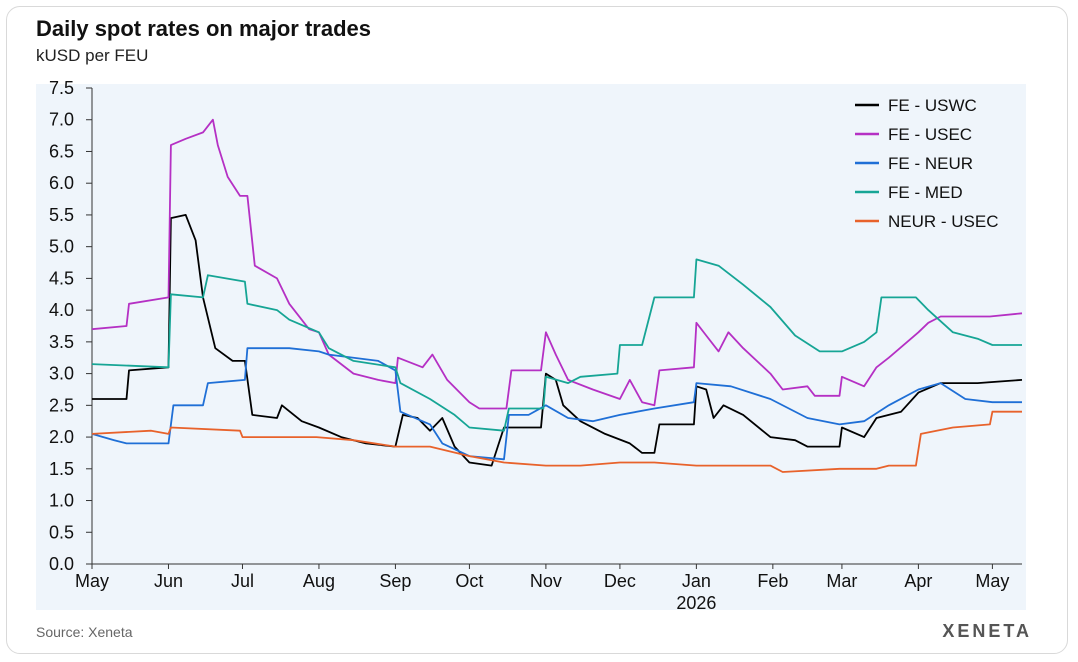 The height and width of the screenshot is (662, 1078). I want to click on x-tick-label: Jul, so click(242, 581).